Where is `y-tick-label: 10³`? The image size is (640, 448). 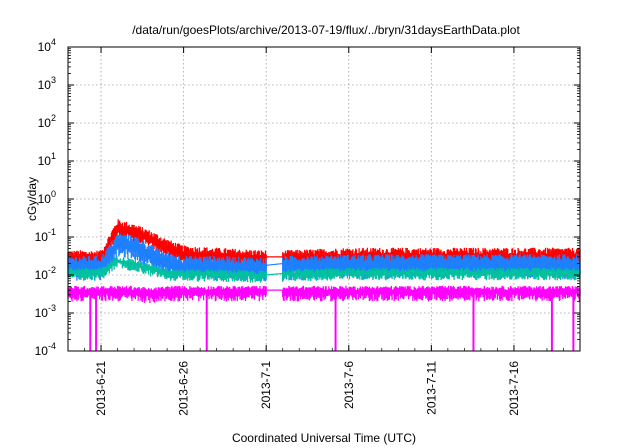
y-tick-label: 10³ is located at coordinates (47, 83).